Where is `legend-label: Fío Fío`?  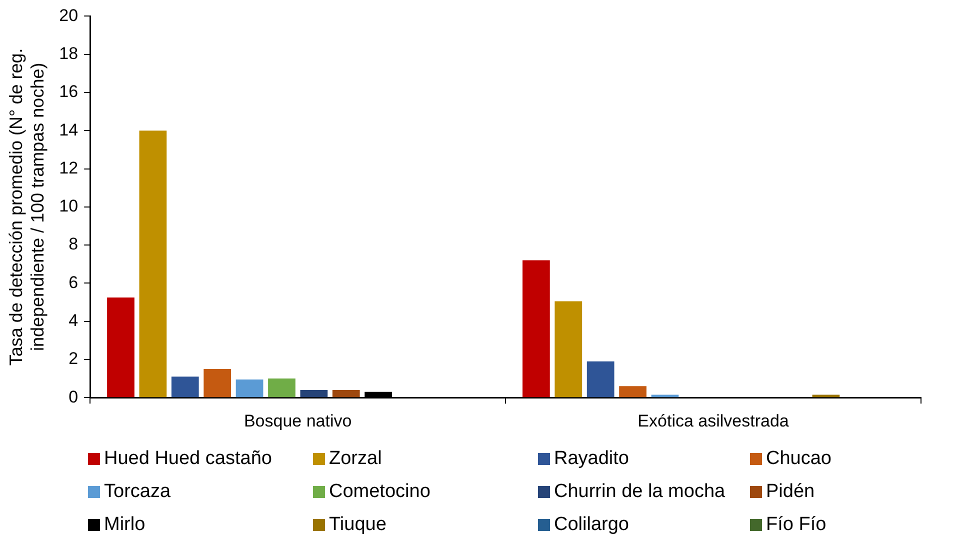
legend-label: Fío Fío is located at coordinates (796, 525).